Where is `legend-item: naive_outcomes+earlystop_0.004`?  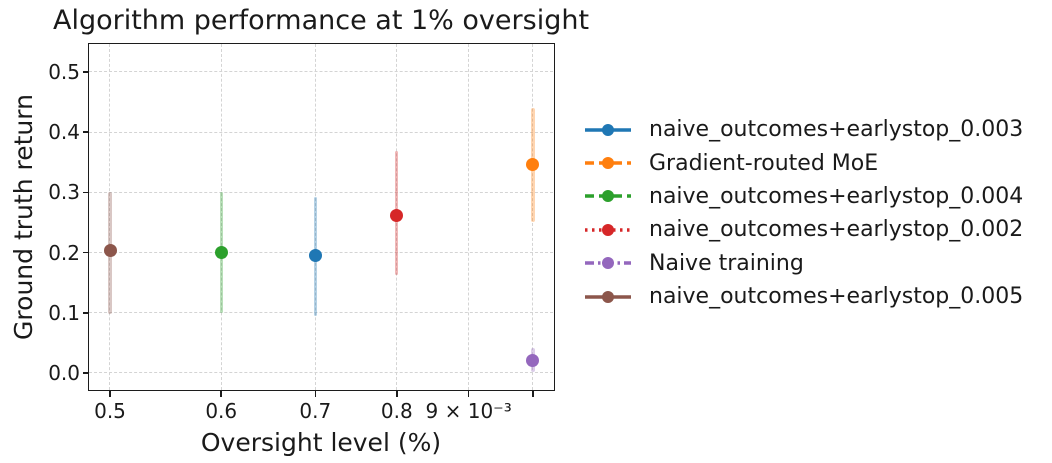 legend-item: naive_outcomes+earlystop_0.004 is located at coordinates (803, 196).